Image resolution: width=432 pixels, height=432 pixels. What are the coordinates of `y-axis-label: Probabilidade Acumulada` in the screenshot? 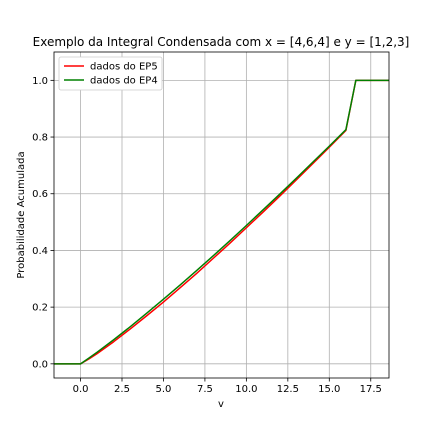 It's located at (21, 214).